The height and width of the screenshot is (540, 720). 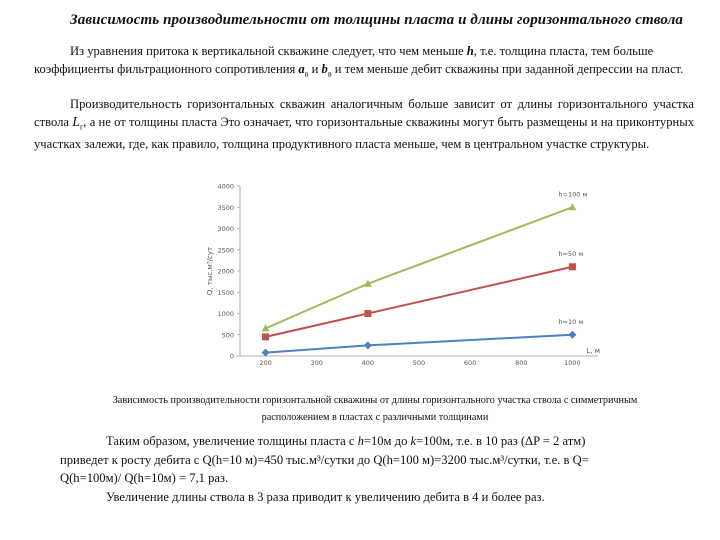 What do you see at coordinates (265, 363) in the screenshot?
I see `x-tick-label: 200` at bounding box center [265, 363].